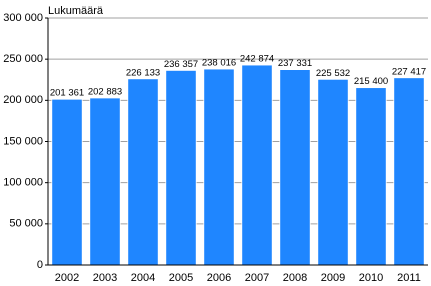 This screenshot has width=431, height=286. I want to click on x-tick-label: 2011, so click(409, 278).